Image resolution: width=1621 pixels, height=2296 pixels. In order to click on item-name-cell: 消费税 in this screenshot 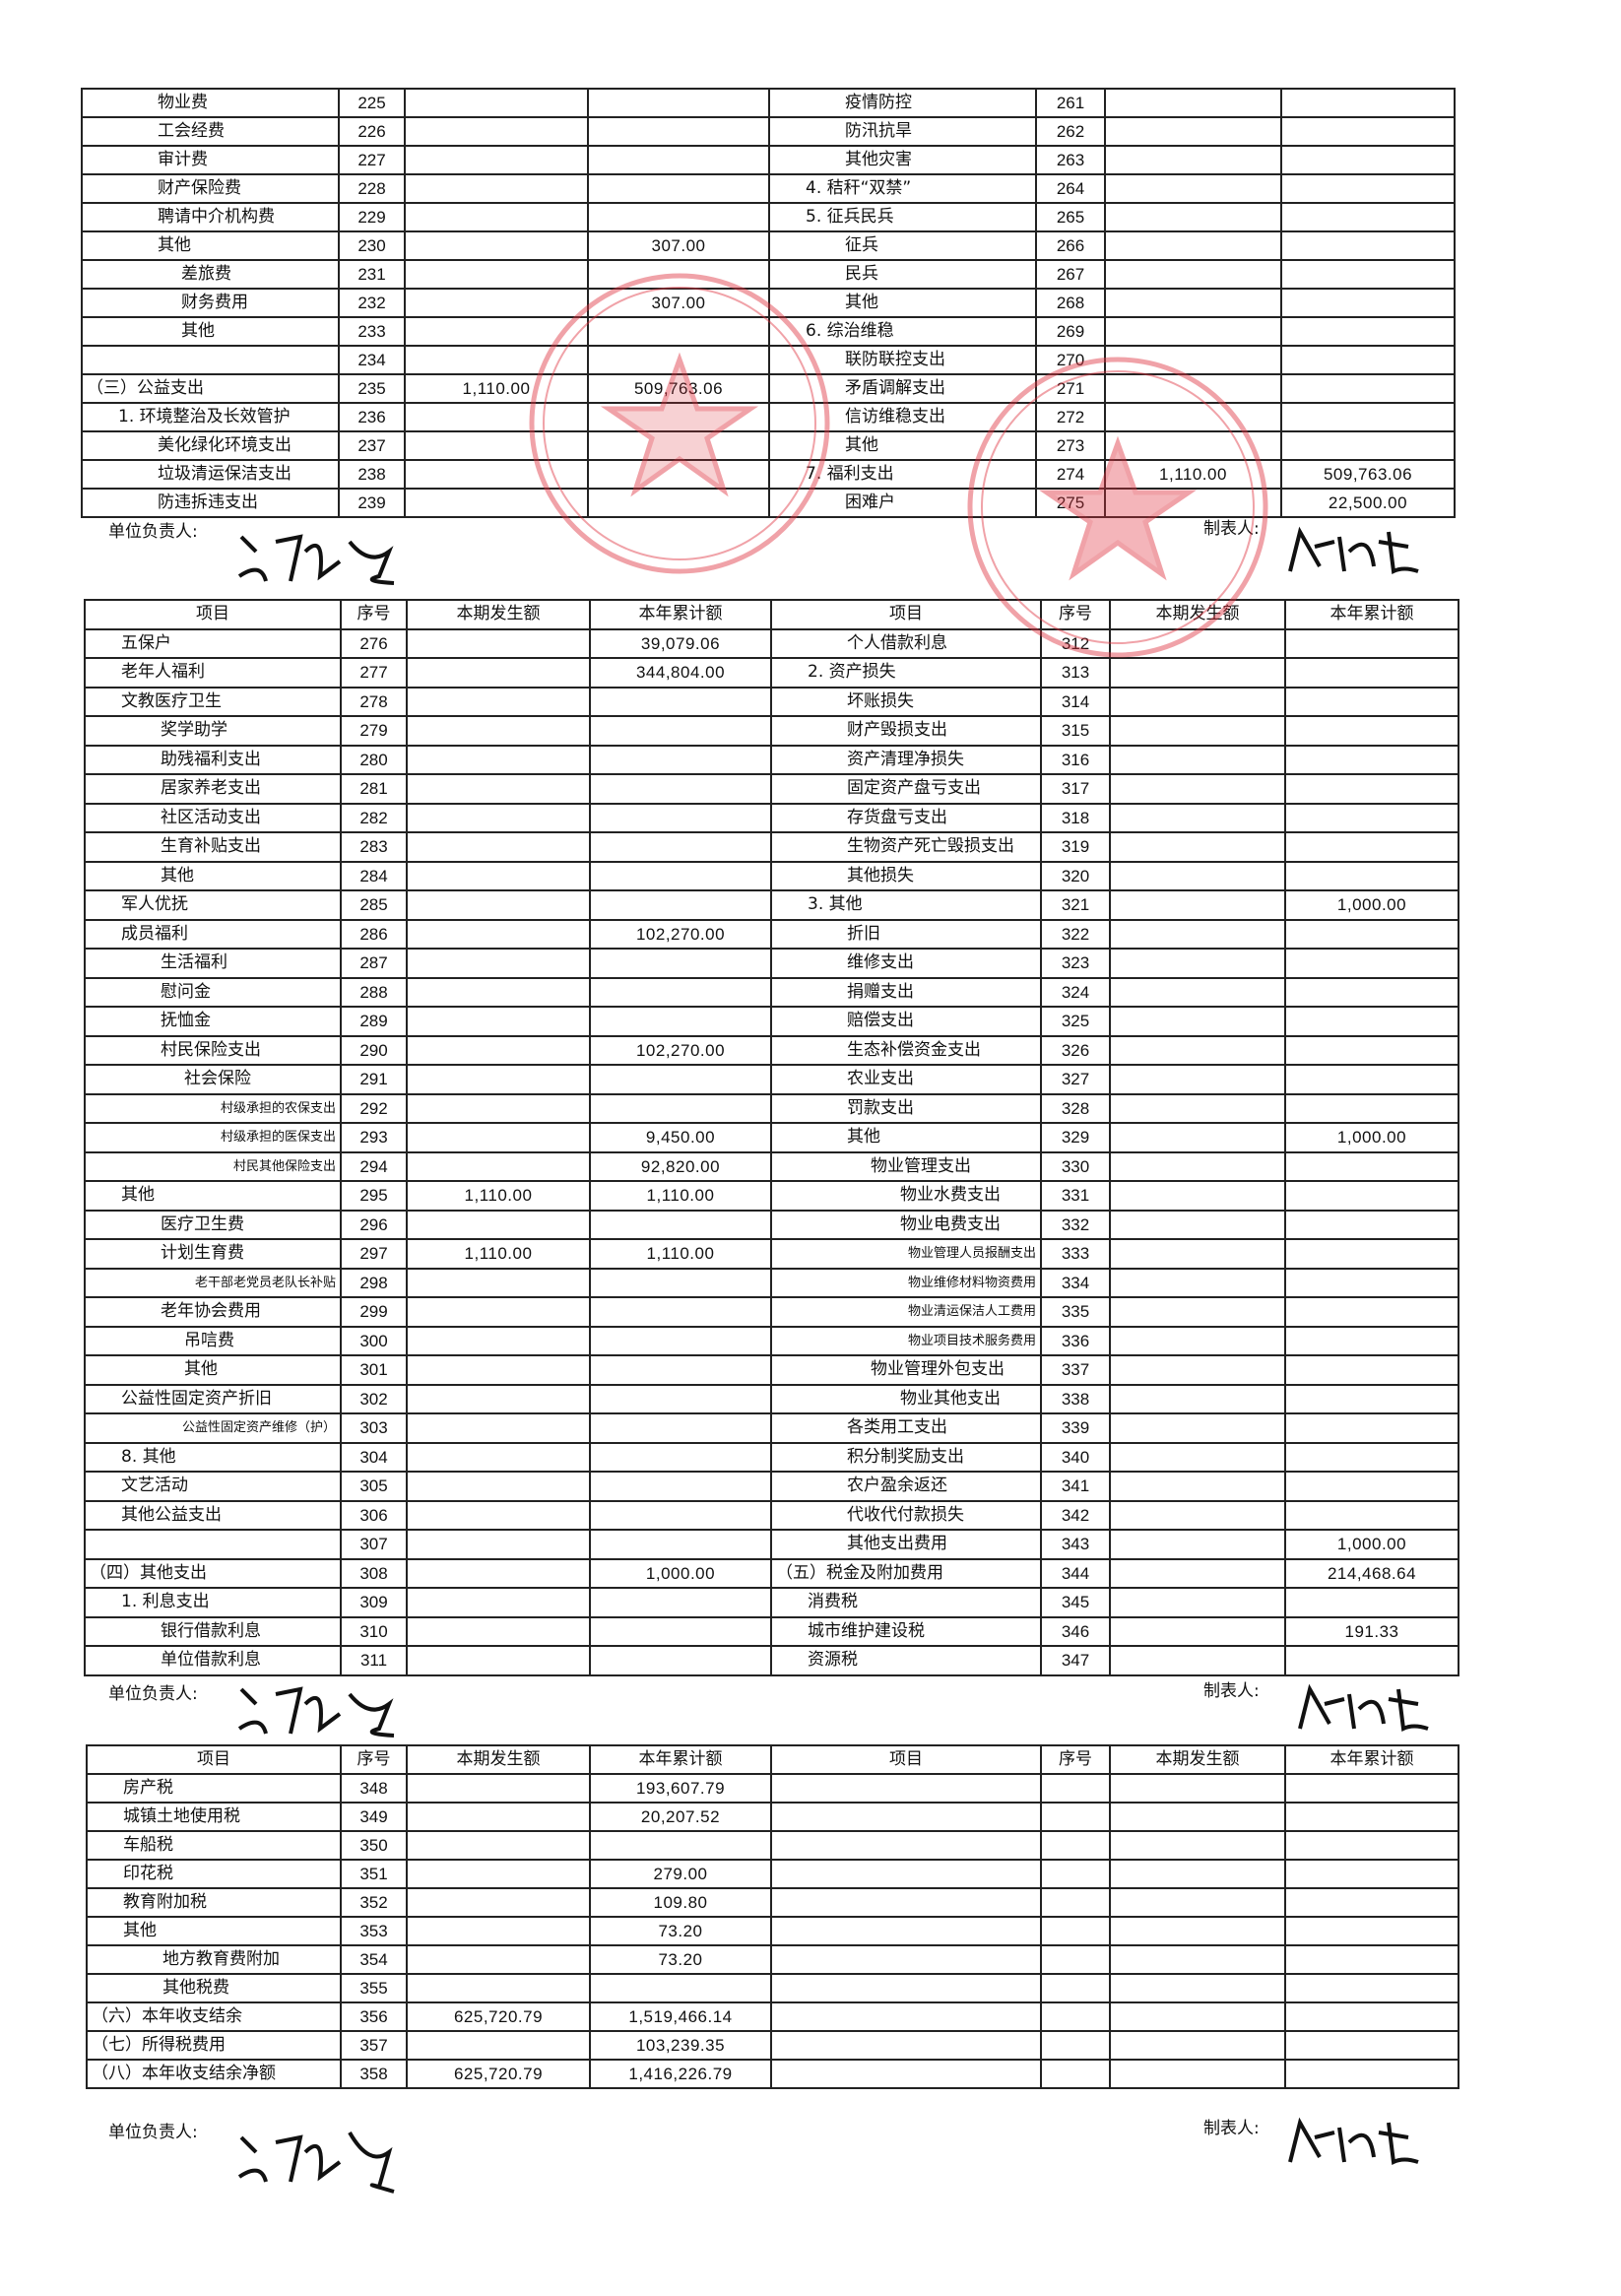, I will do `click(906, 1602)`.